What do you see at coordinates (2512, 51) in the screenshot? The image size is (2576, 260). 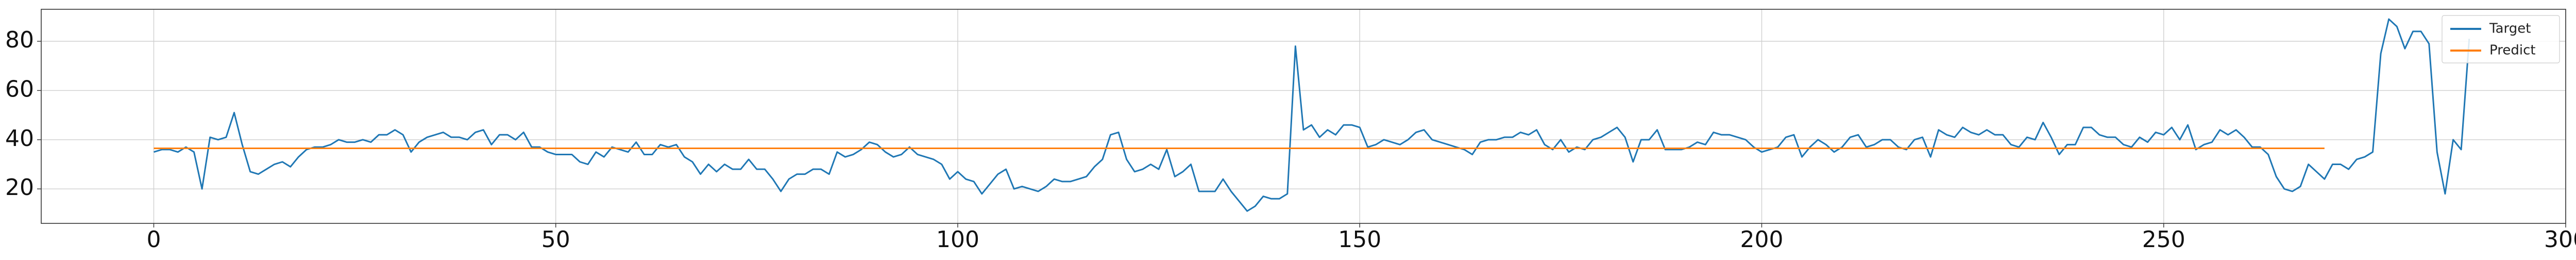 I see `legend-label-predict: Predict` at bounding box center [2512, 51].